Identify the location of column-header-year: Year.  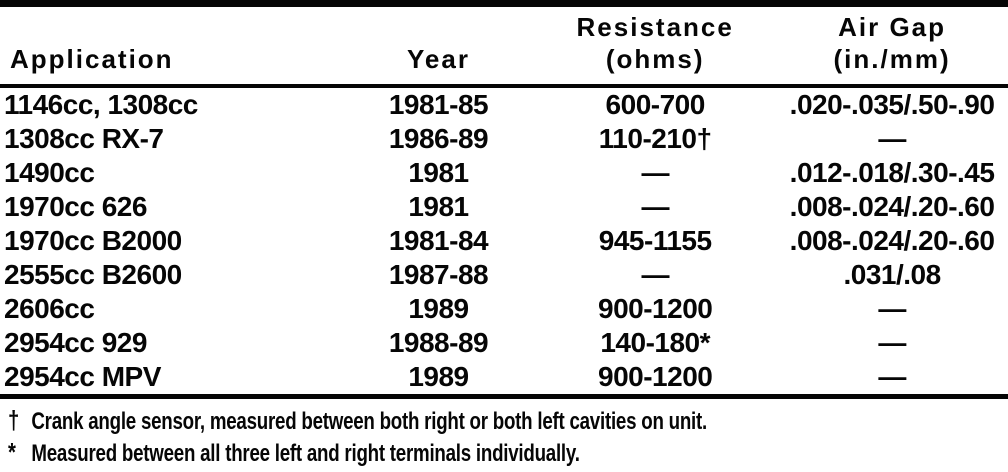
(438, 47).